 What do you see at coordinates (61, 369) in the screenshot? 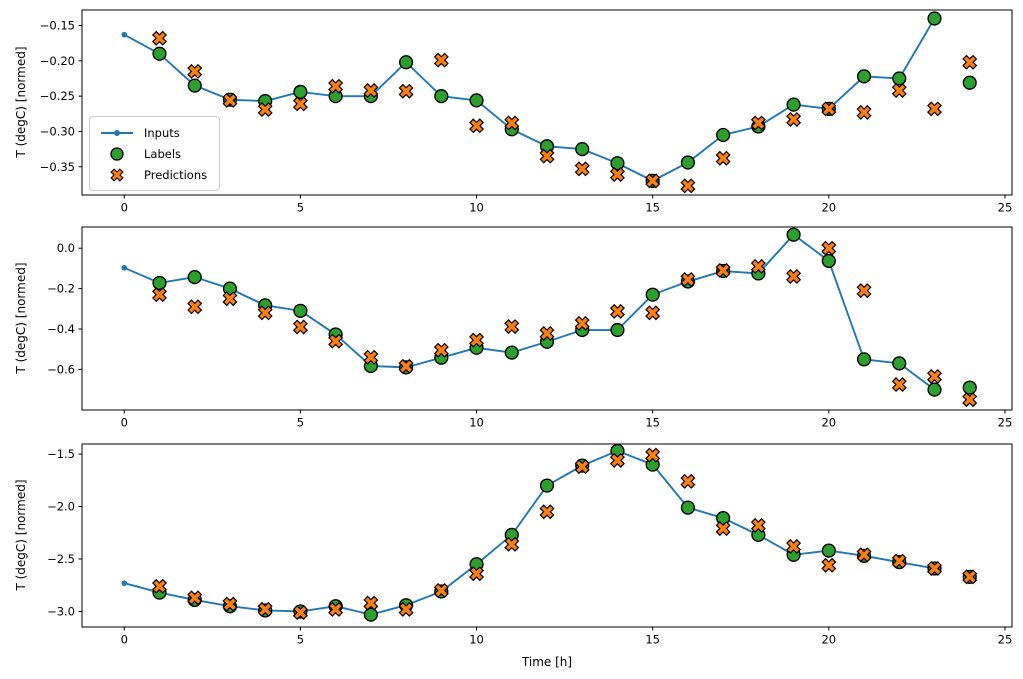
I see `y-tick-label: −0.6` at bounding box center [61, 369].